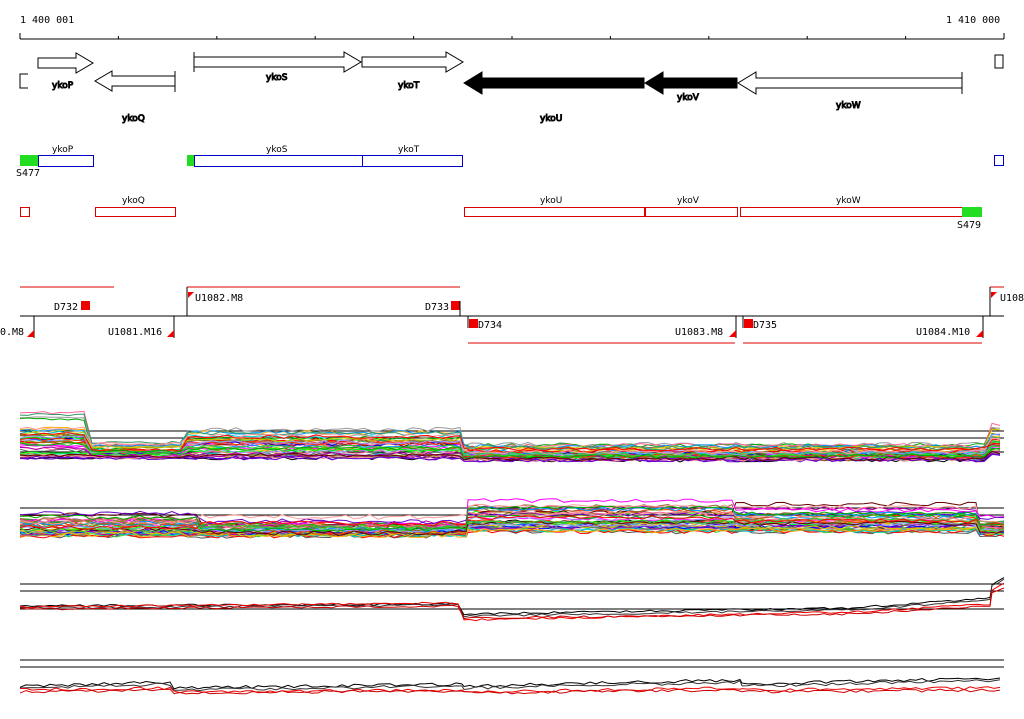  What do you see at coordinates (277, 78) in the screenshot?
I see `gene-ykoS-label: ykoS` at bounding box center [277, 78].